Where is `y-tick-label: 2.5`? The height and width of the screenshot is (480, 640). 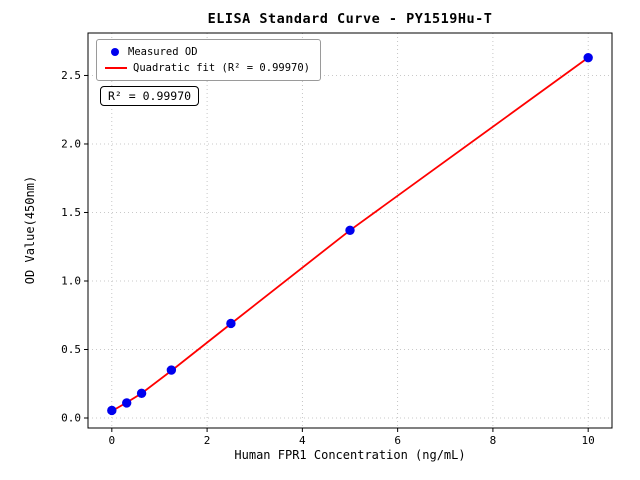 y-tick-label: 2.5 is located at coordinates (71, 75).